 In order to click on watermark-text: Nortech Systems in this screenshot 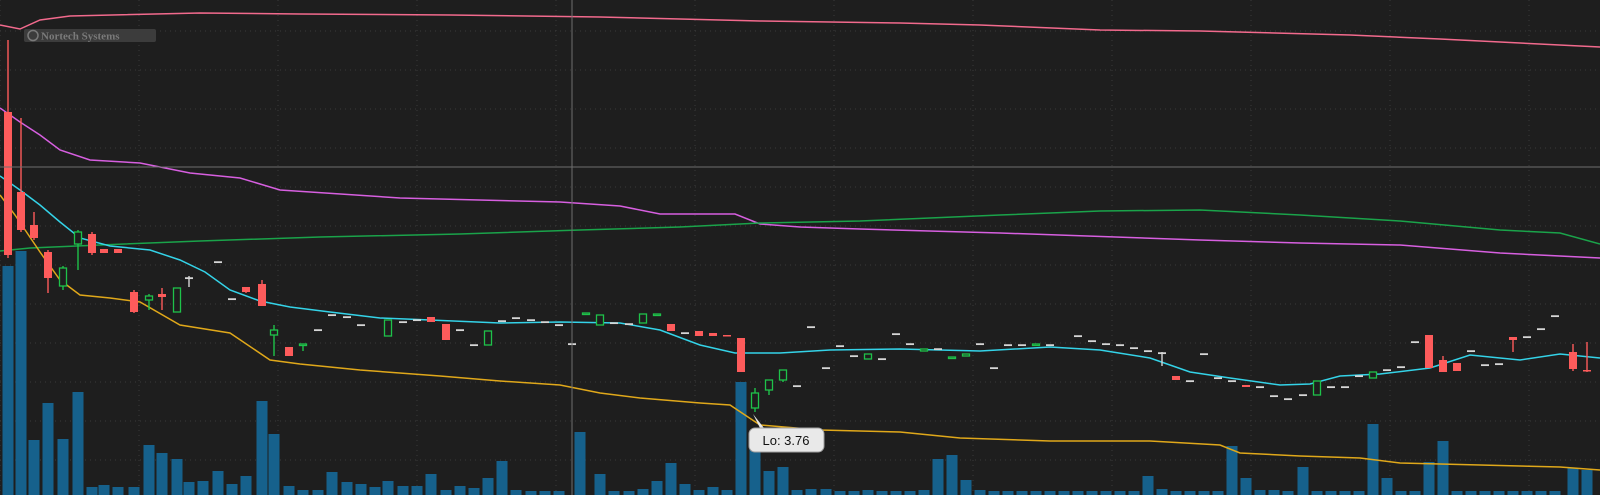, I will do `click(80, 37)`.